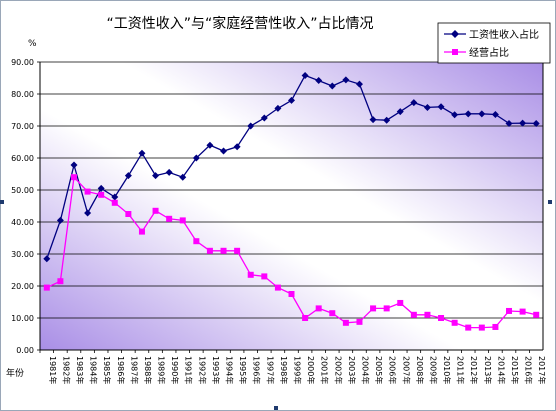 This screenshot has height=411, width=556. Describe the element at coordinates (420, 370) in the screenshot. I see `x-tick-label: 2008年` at that location.